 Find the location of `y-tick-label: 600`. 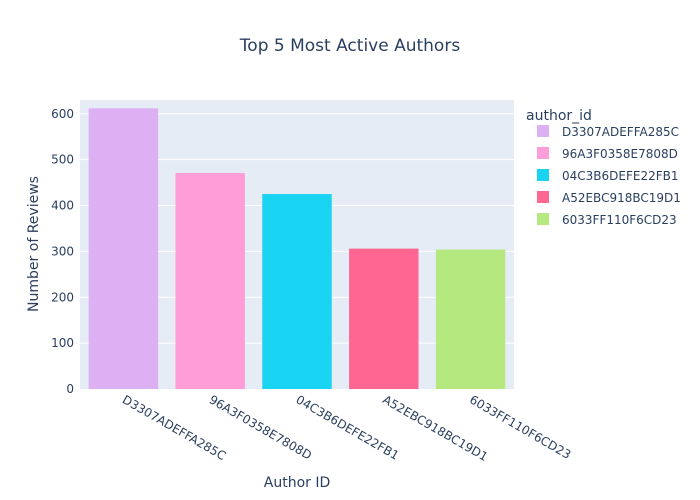

y-tick-label: 600 is located at coordinates (62, 114).